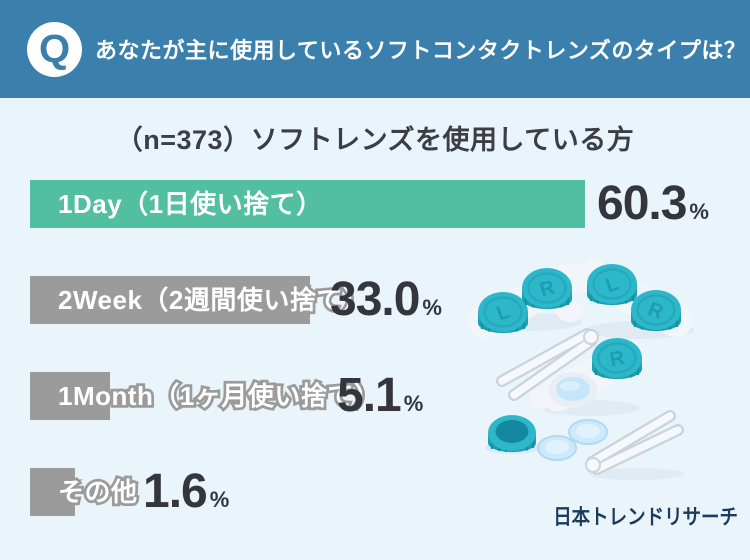  Describe the element at coordinates (97, 492) in the screenshot. I see `bar-label: その他` at that location.